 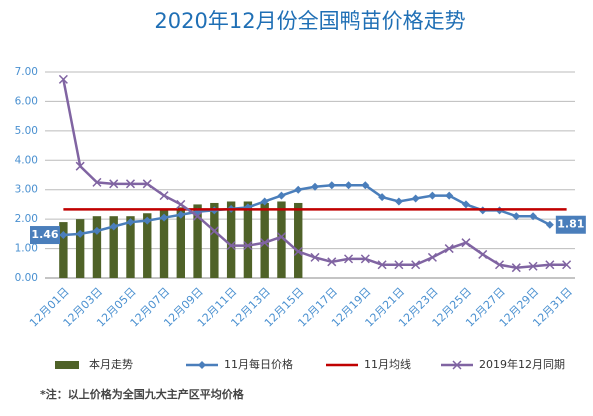 I want to click on y-tick-label: 5.00, so click(x=26, y=131).